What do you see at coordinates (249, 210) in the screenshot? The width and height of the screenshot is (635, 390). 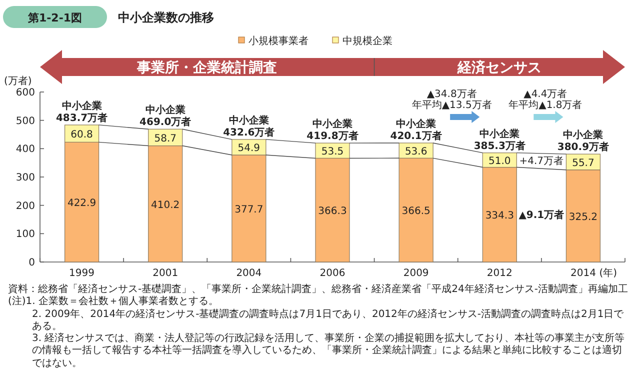 I see `data-label: 377.7` at bounding box center [249, 210].